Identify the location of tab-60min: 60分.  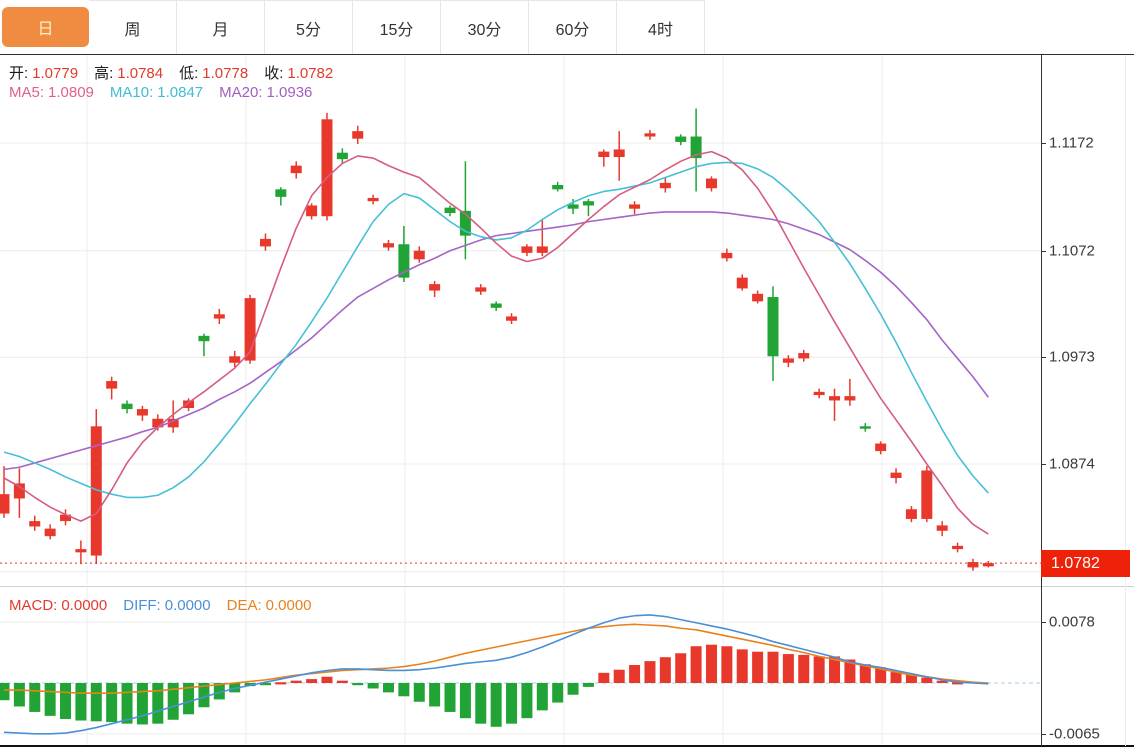
(573, 27).